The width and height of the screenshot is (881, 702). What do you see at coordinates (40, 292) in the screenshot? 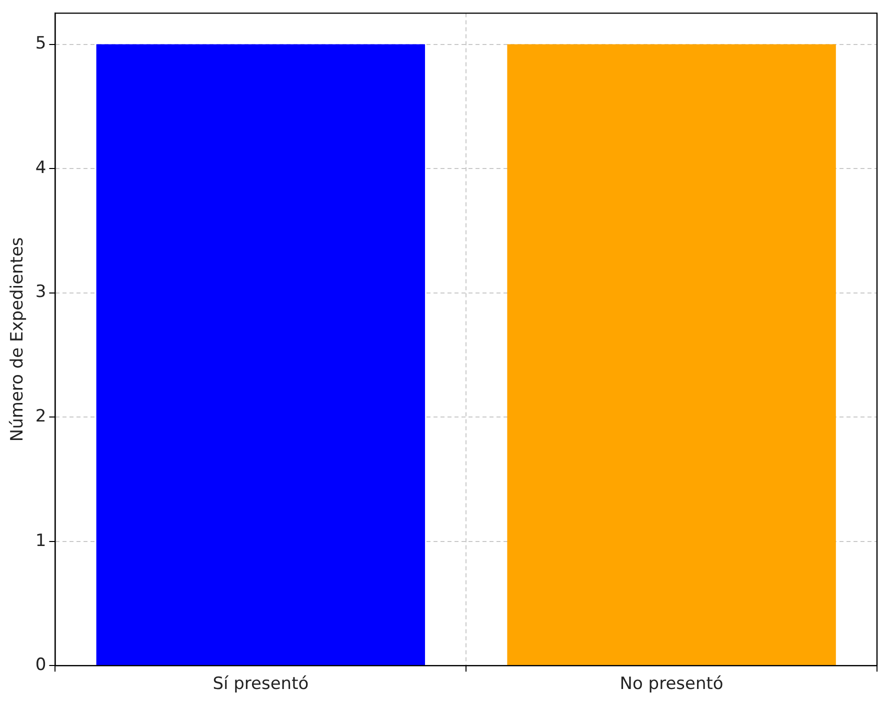
I see `y-tick-label: 3` at bounding box center [40, 292].